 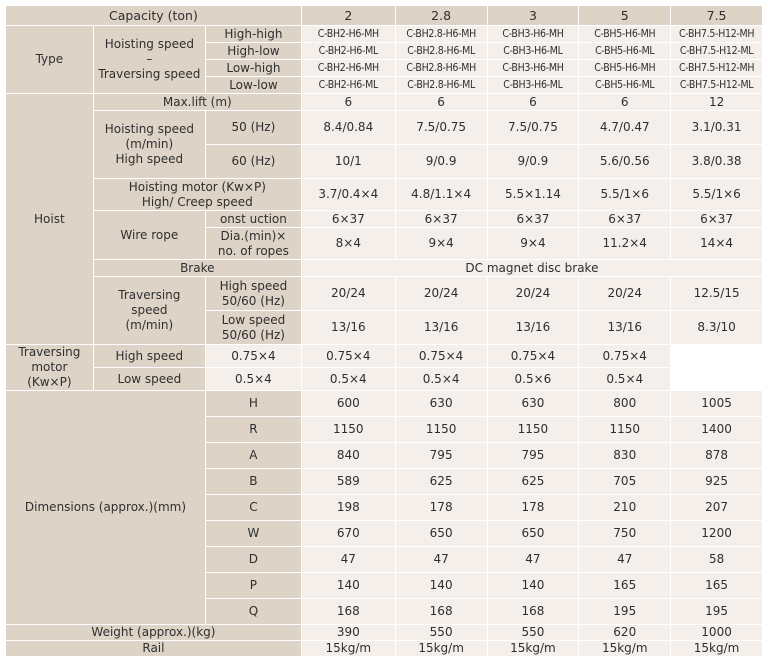 What do you see at coordinates (716, 455) in the screenshot?
I see `dimension-value: 878` at bounding box center [716, 455].